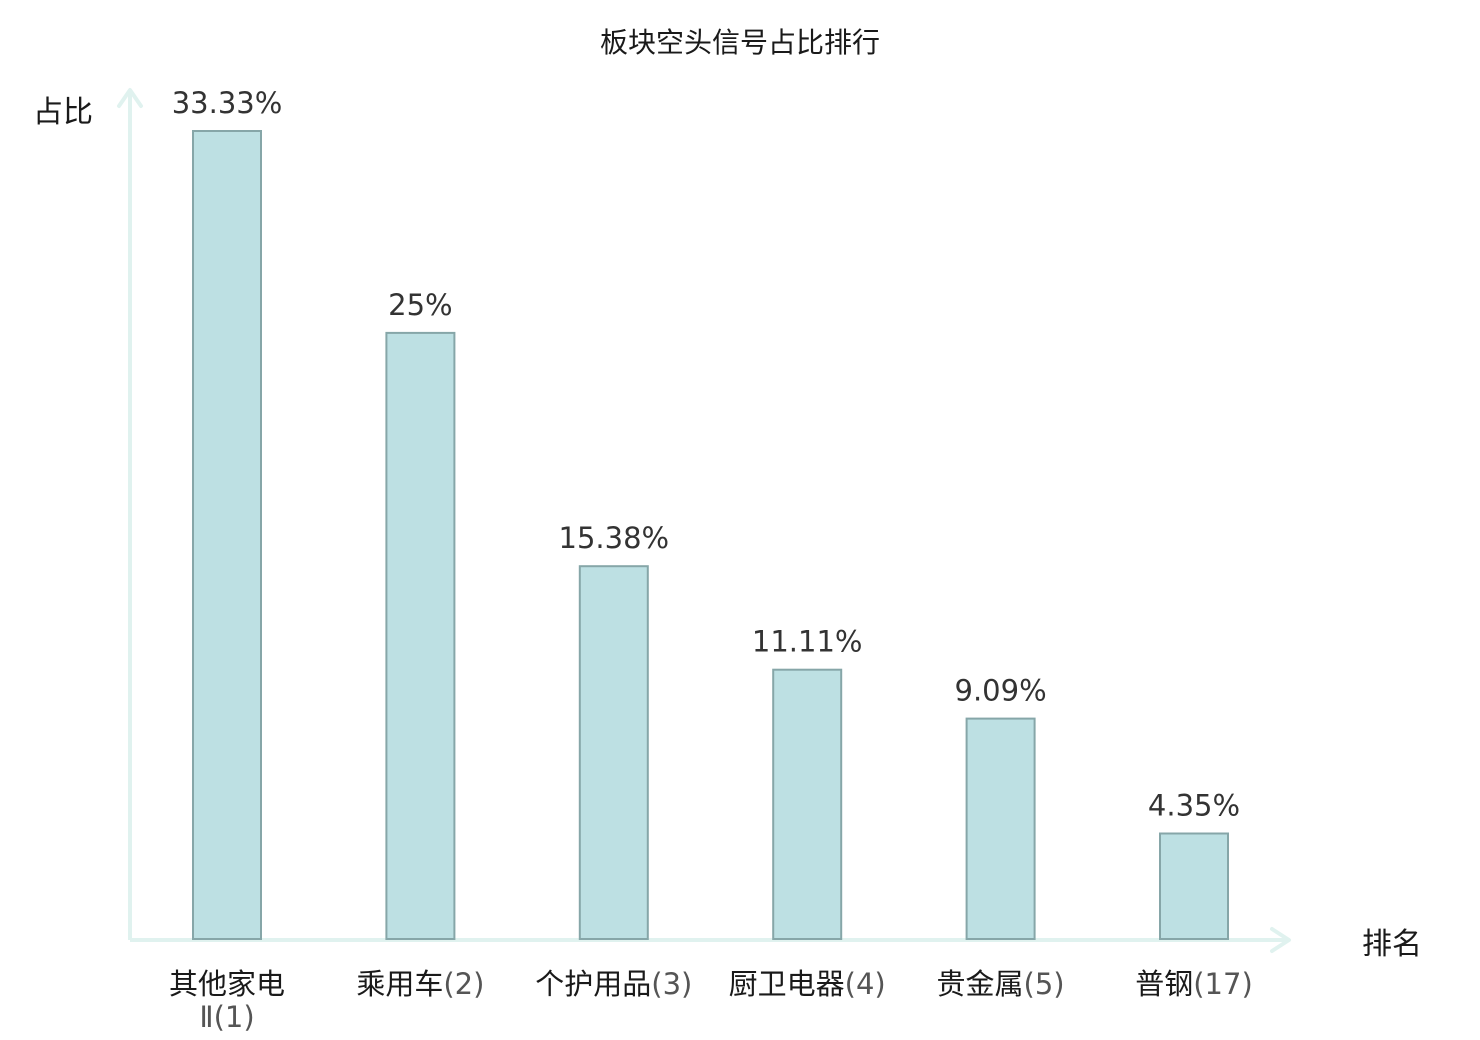 This screenshot has height=1040, width=1480. Describe the element at coordinates (1164, 984) in the screenshot. I see `category-name: 普钢` at that location.